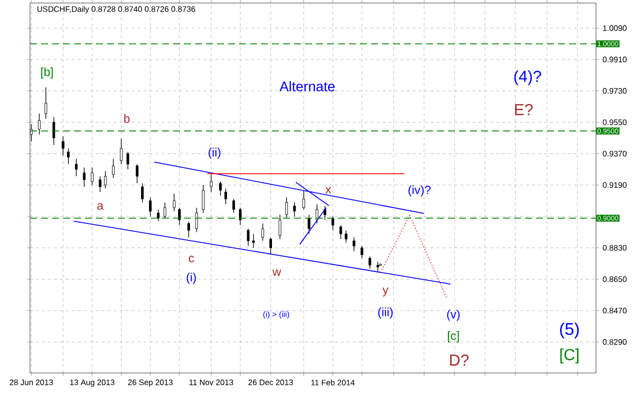 This screenshot has width=635, height=403. What do you see at coordinates (419, 191) in the screenshot?
I see `annotation: (iv)?` at bounding box center [419, 191].